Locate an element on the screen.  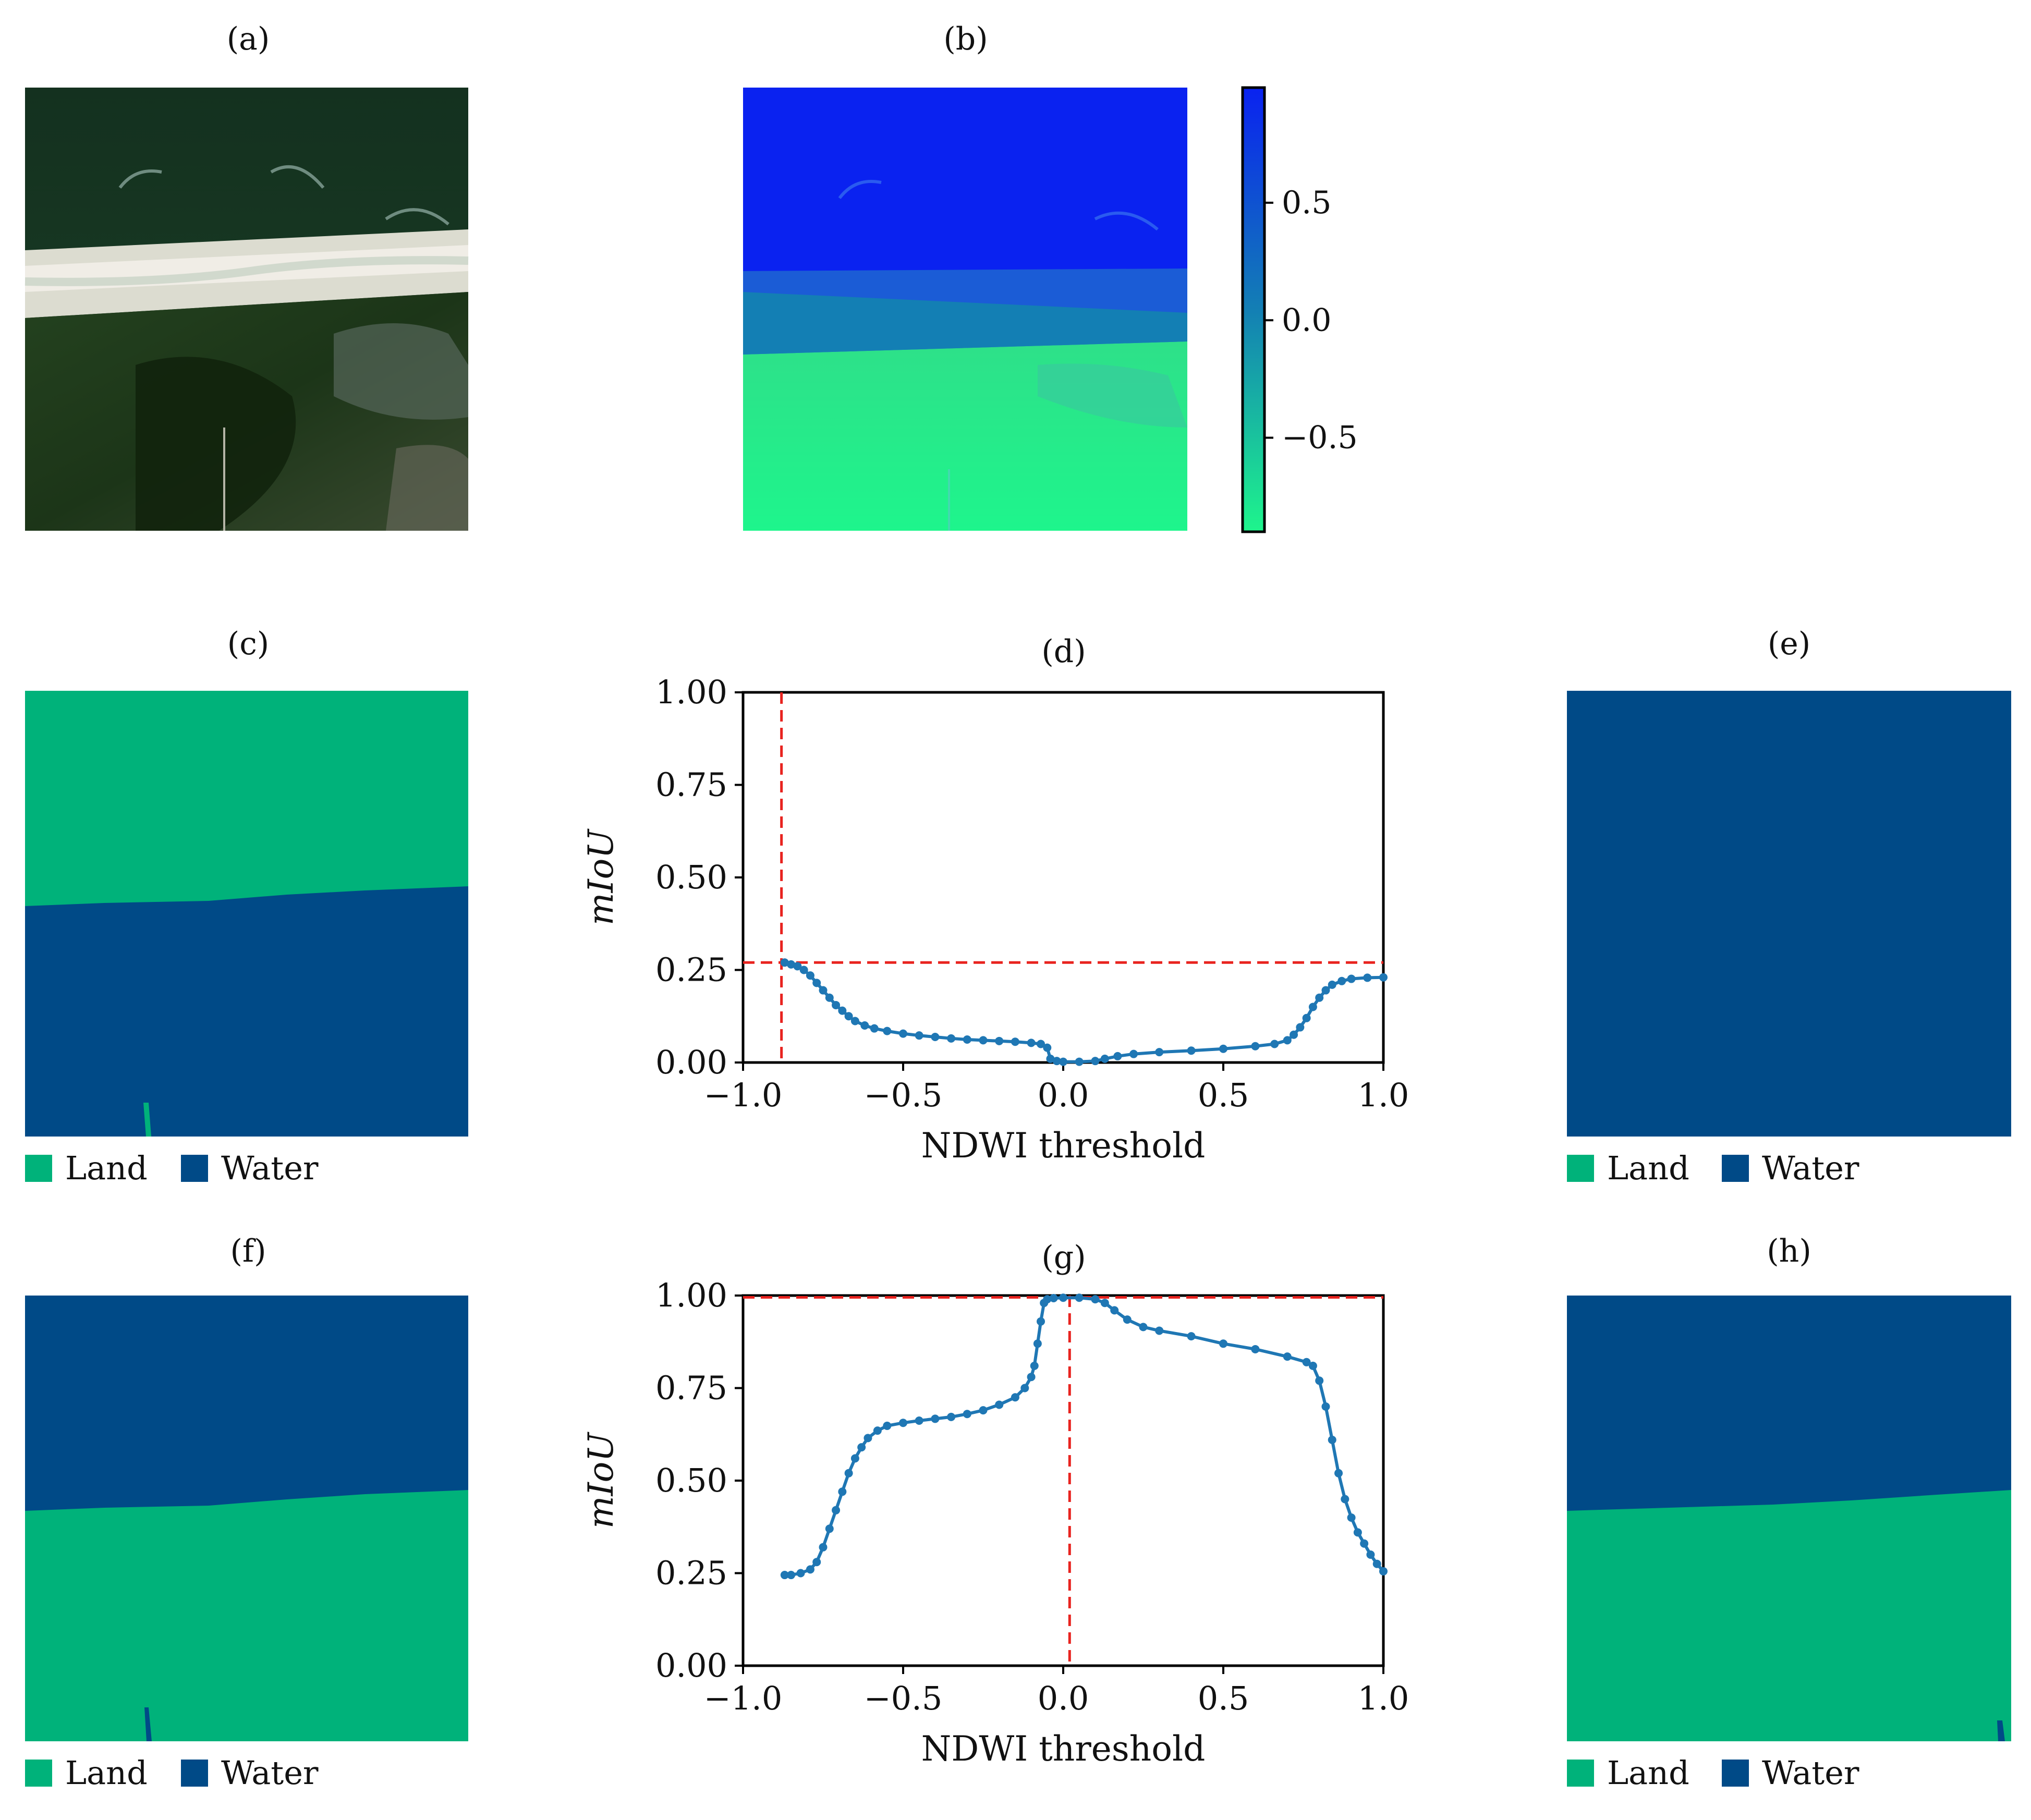
colorbar-tick-label: 0.0 is located at coordinates (1306, 320).